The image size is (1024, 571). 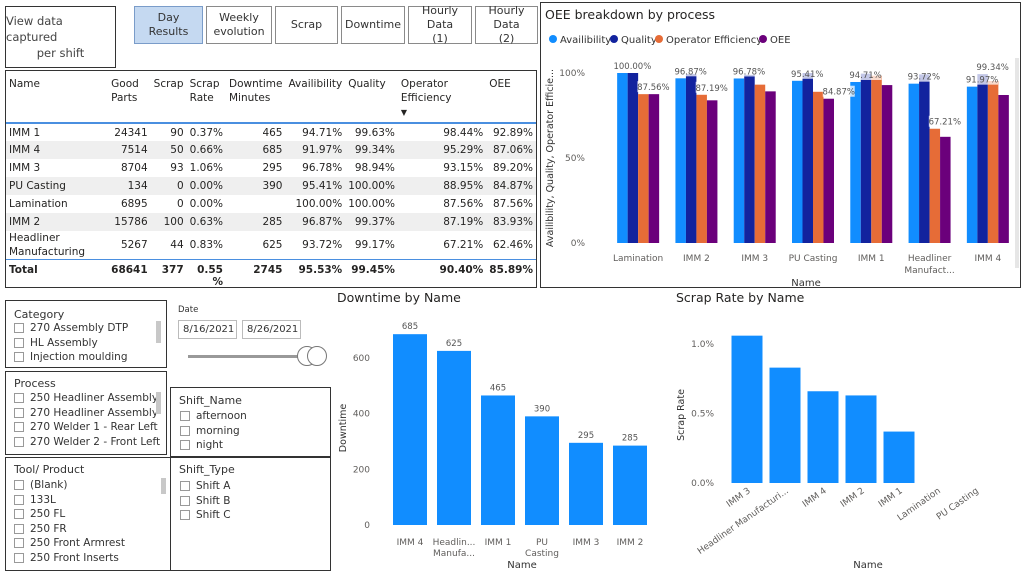 What do you see at coordinates (442, 97) in the screenshot?
I see `col-header-operator-efficiency: Operator Efficiency ▼` at bounding box center [442, 97].